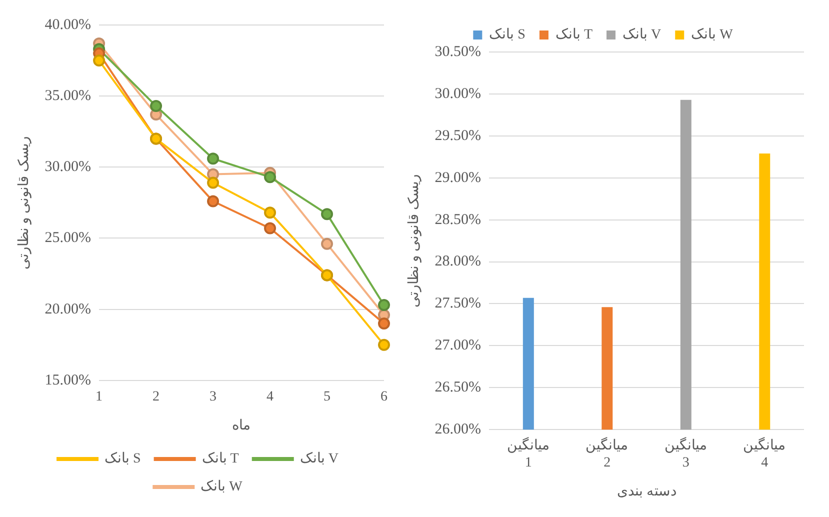 The image size is (829, 517). I want to click on x-tick-label: 6, so click(384, 396).